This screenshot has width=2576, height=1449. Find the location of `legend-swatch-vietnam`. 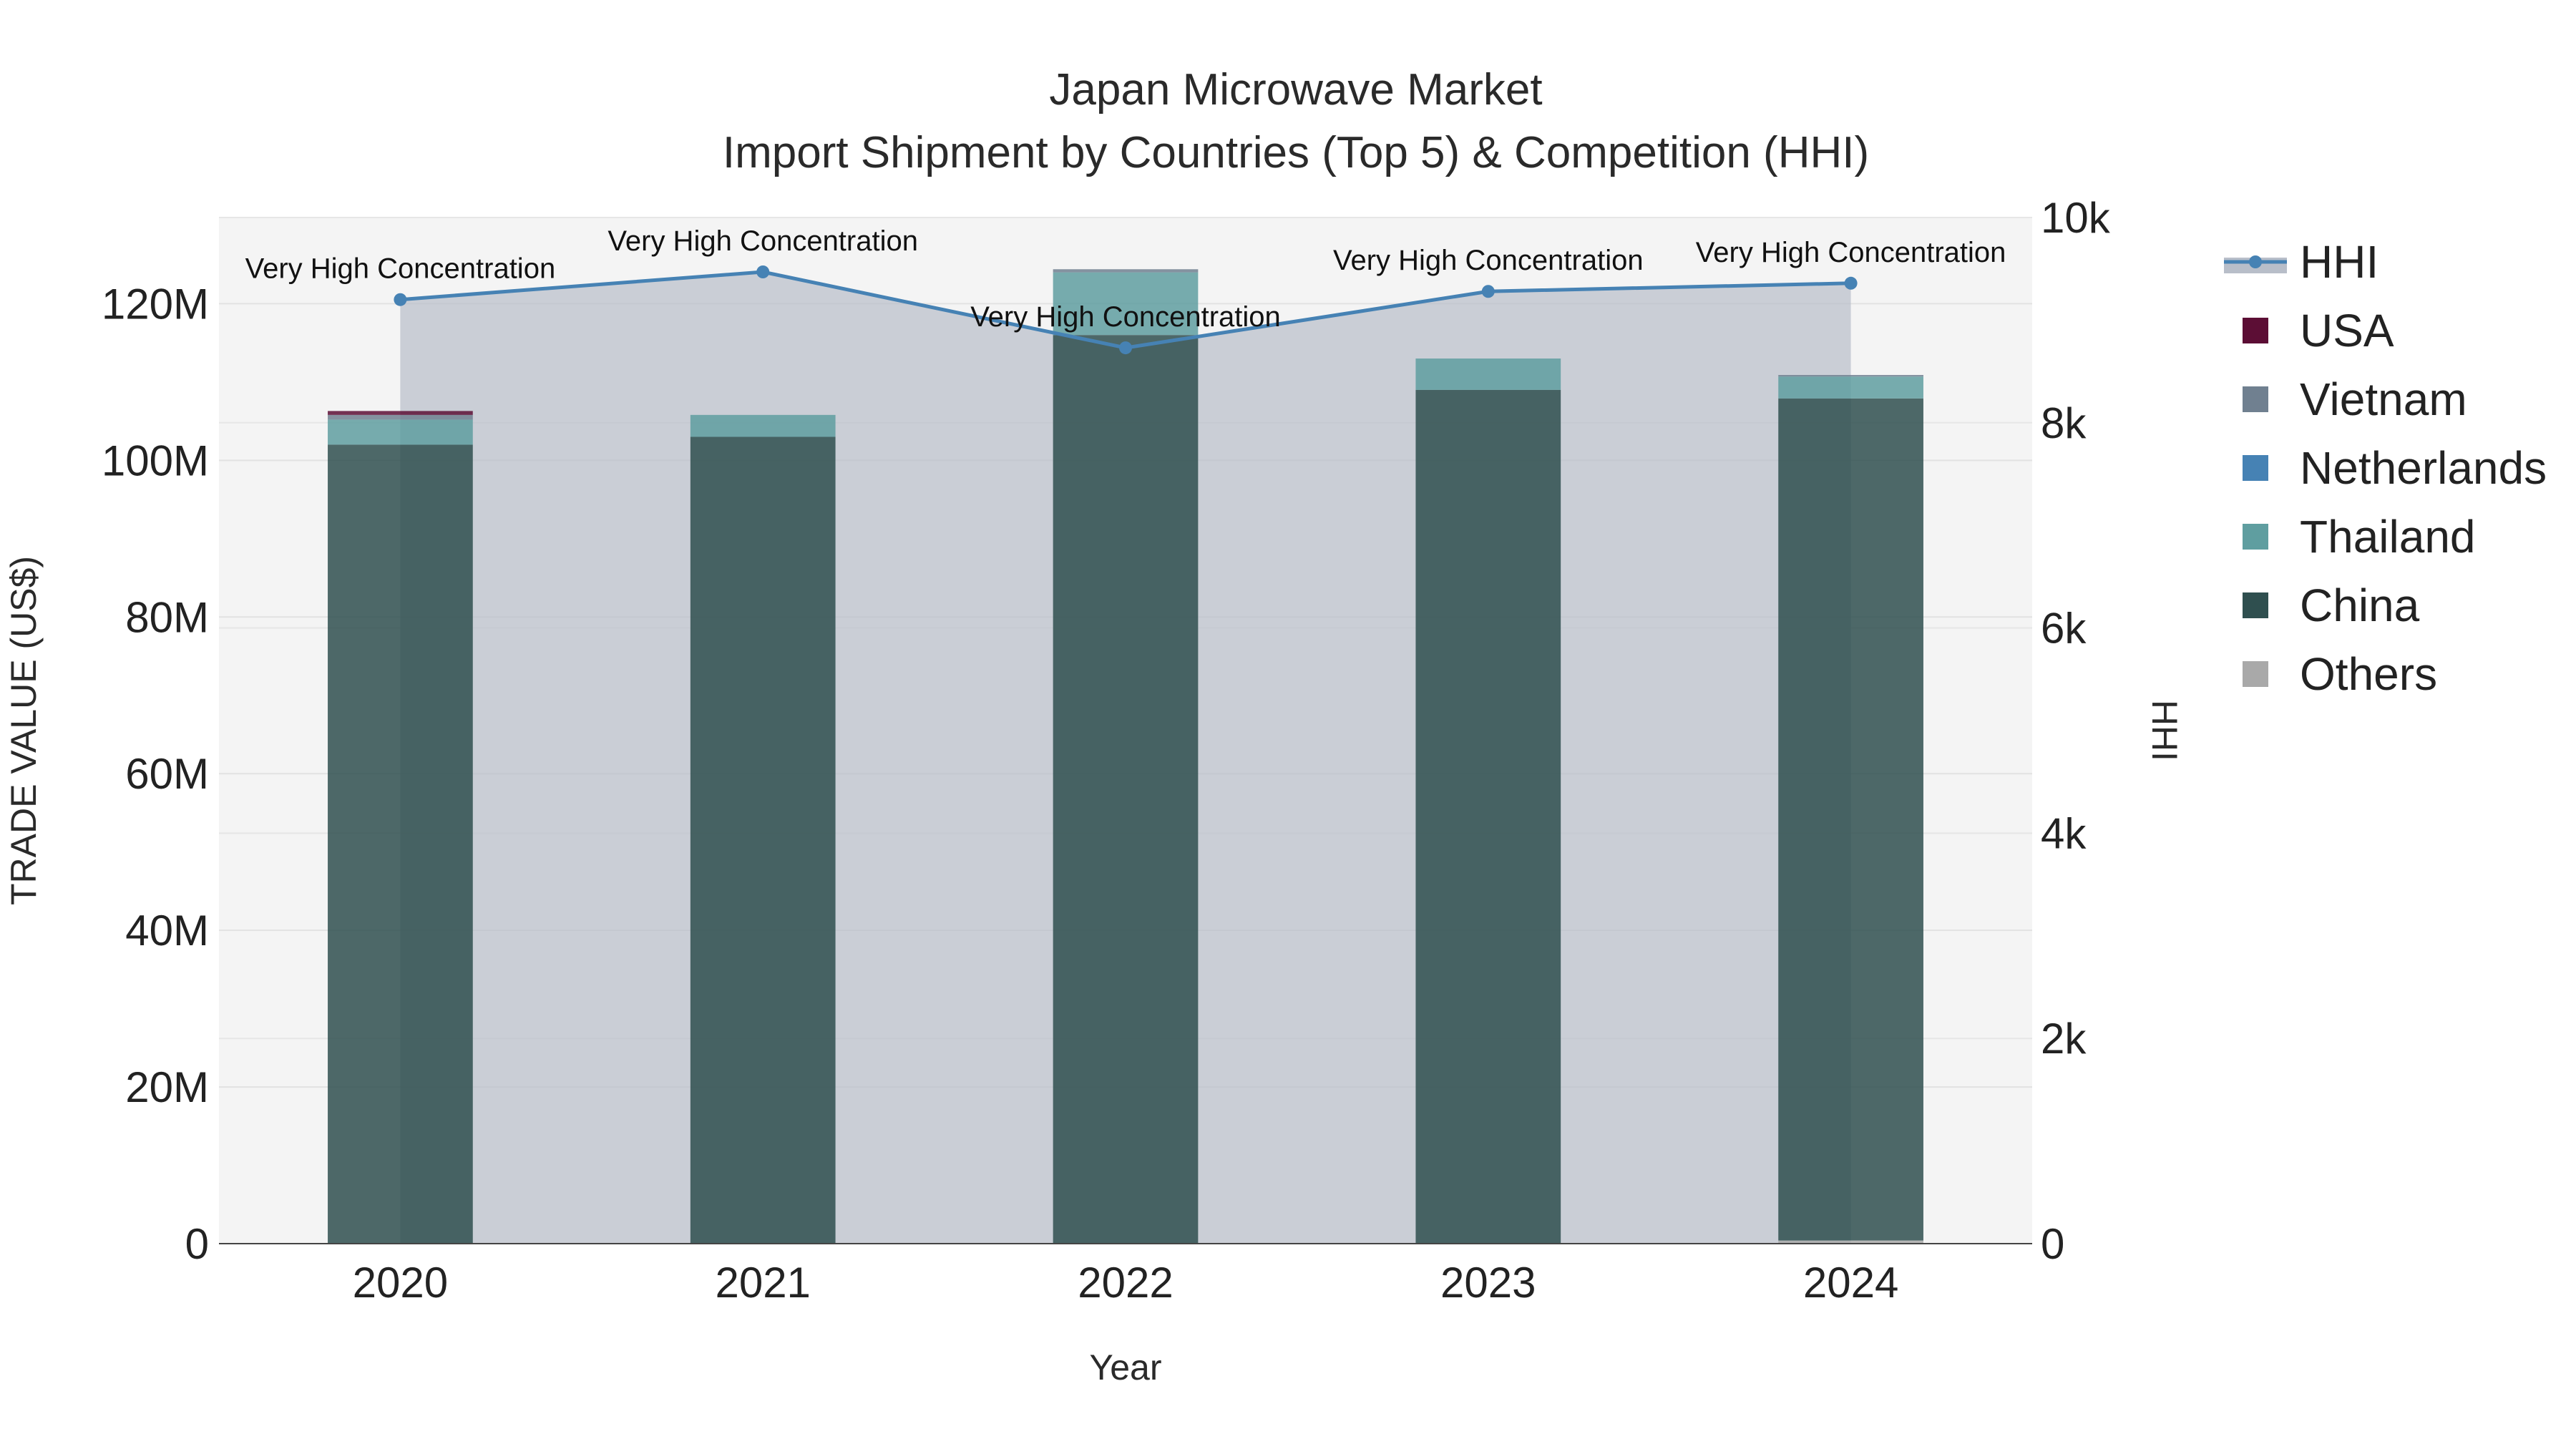

legend-swatch-vietnam is located at coordinates (2255, 399).